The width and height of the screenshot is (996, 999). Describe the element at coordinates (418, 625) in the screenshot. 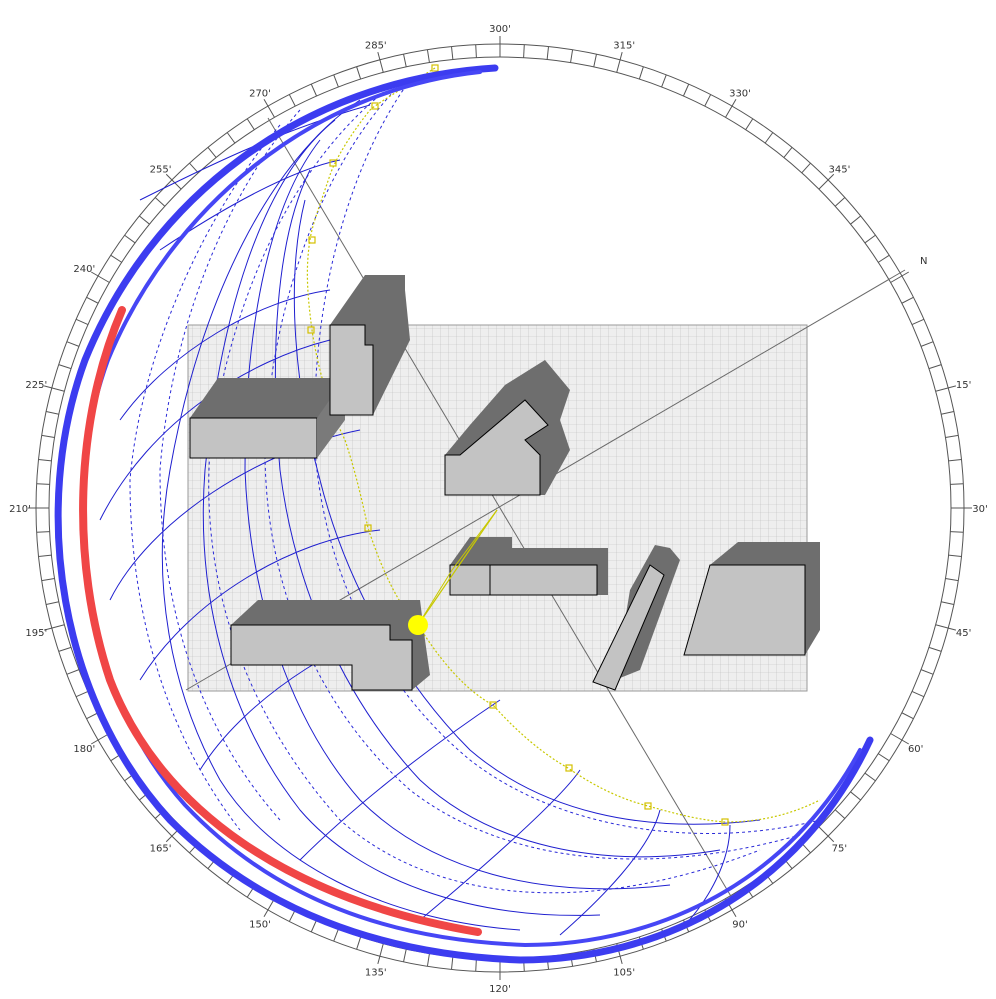

I see `sun-icon` at that location.